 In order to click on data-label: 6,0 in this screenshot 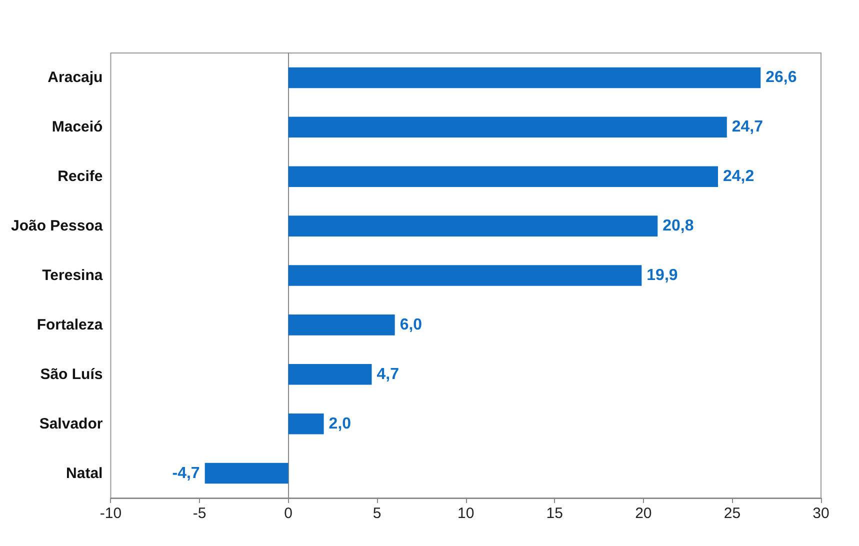, I will do `click(411, 325)`.